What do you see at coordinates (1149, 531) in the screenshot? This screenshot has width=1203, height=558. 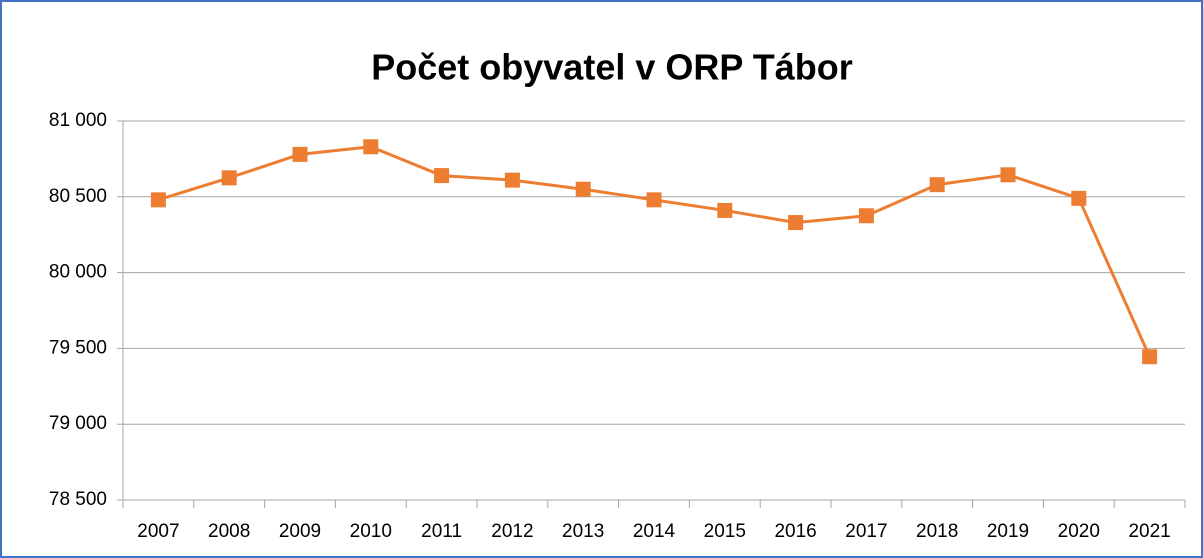 I see `x-tick-label: 2021` at bounding box center [1149, 531].